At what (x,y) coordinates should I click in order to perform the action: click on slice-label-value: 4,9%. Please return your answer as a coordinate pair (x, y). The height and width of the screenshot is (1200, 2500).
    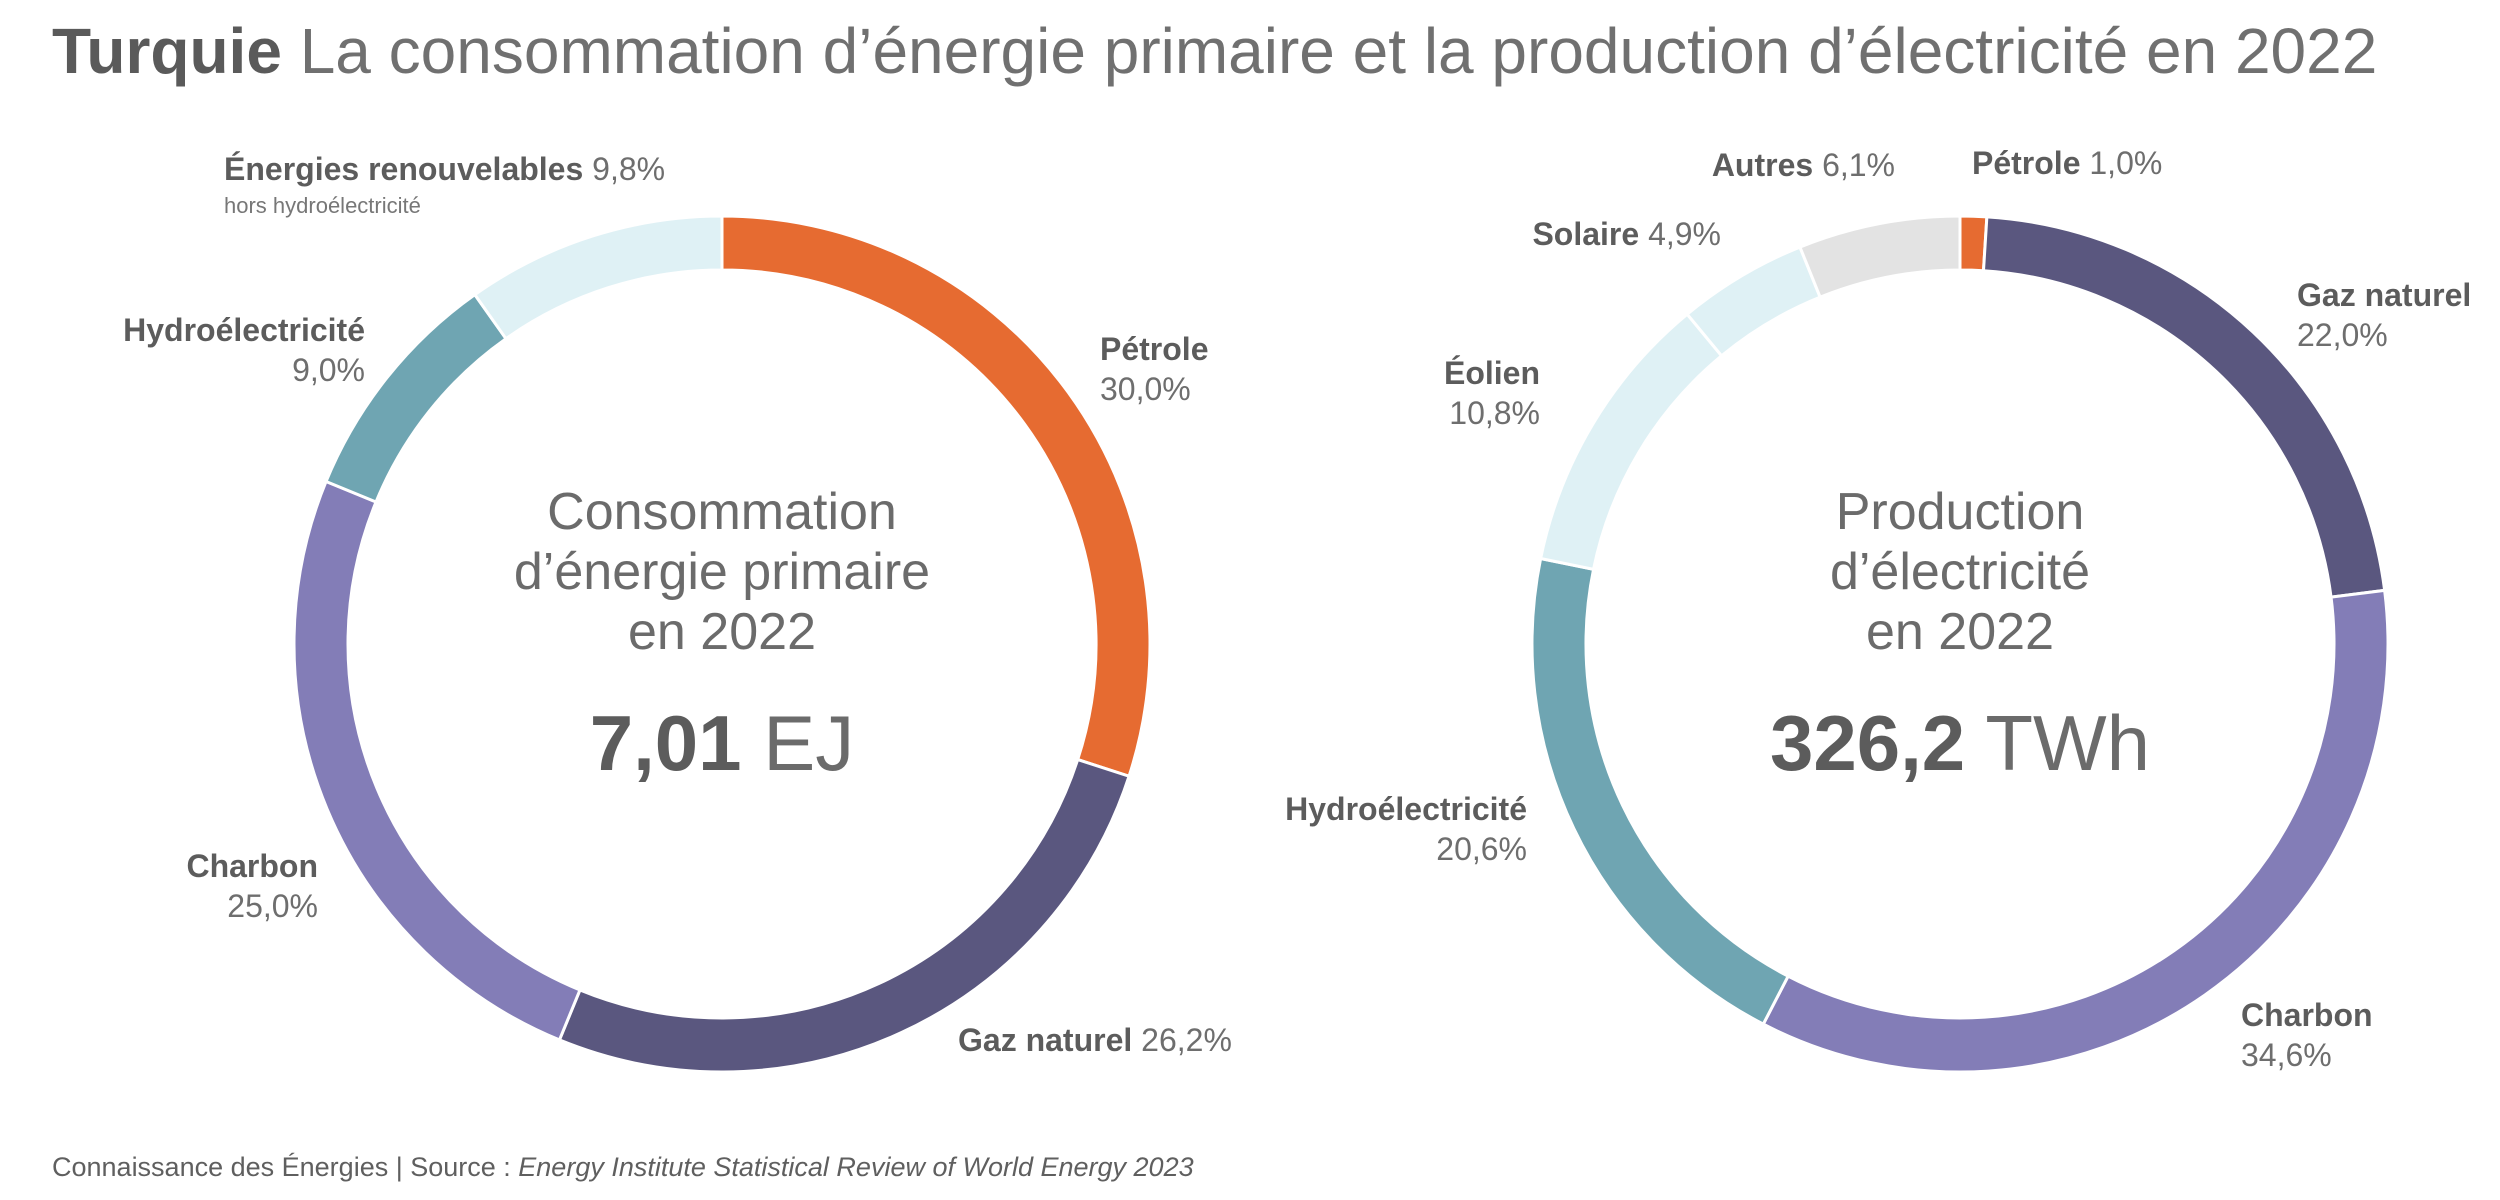
    Looking at the image, I should click on (1680, 234).